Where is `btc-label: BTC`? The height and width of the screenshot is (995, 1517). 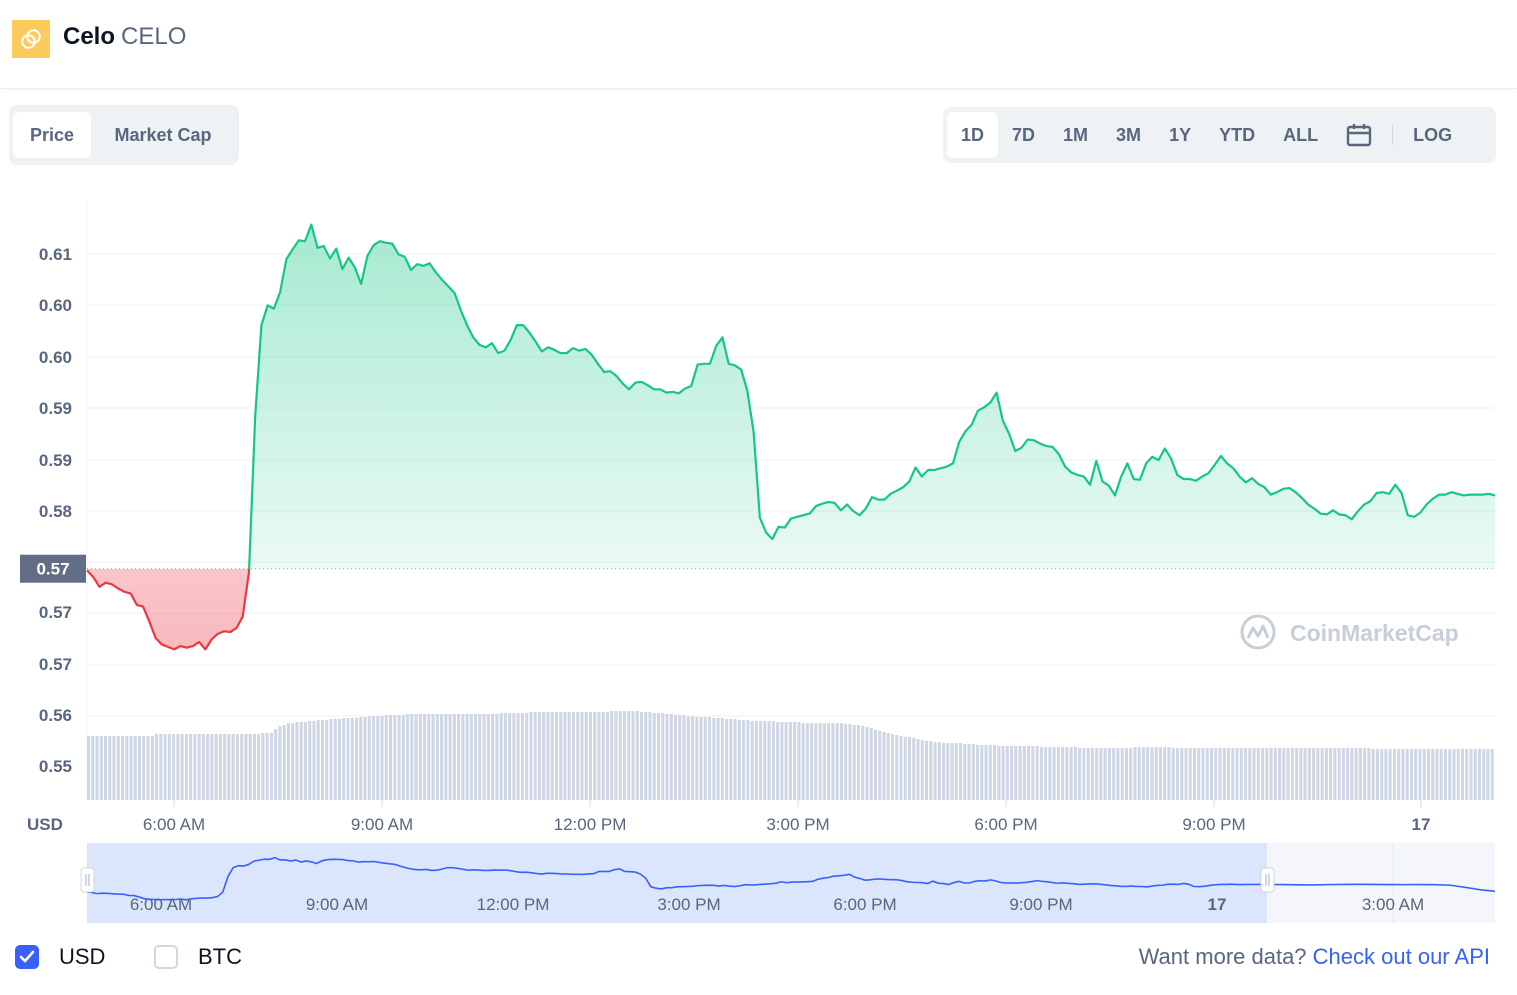 btc-label: BTC is located at coordinates (220, 956).